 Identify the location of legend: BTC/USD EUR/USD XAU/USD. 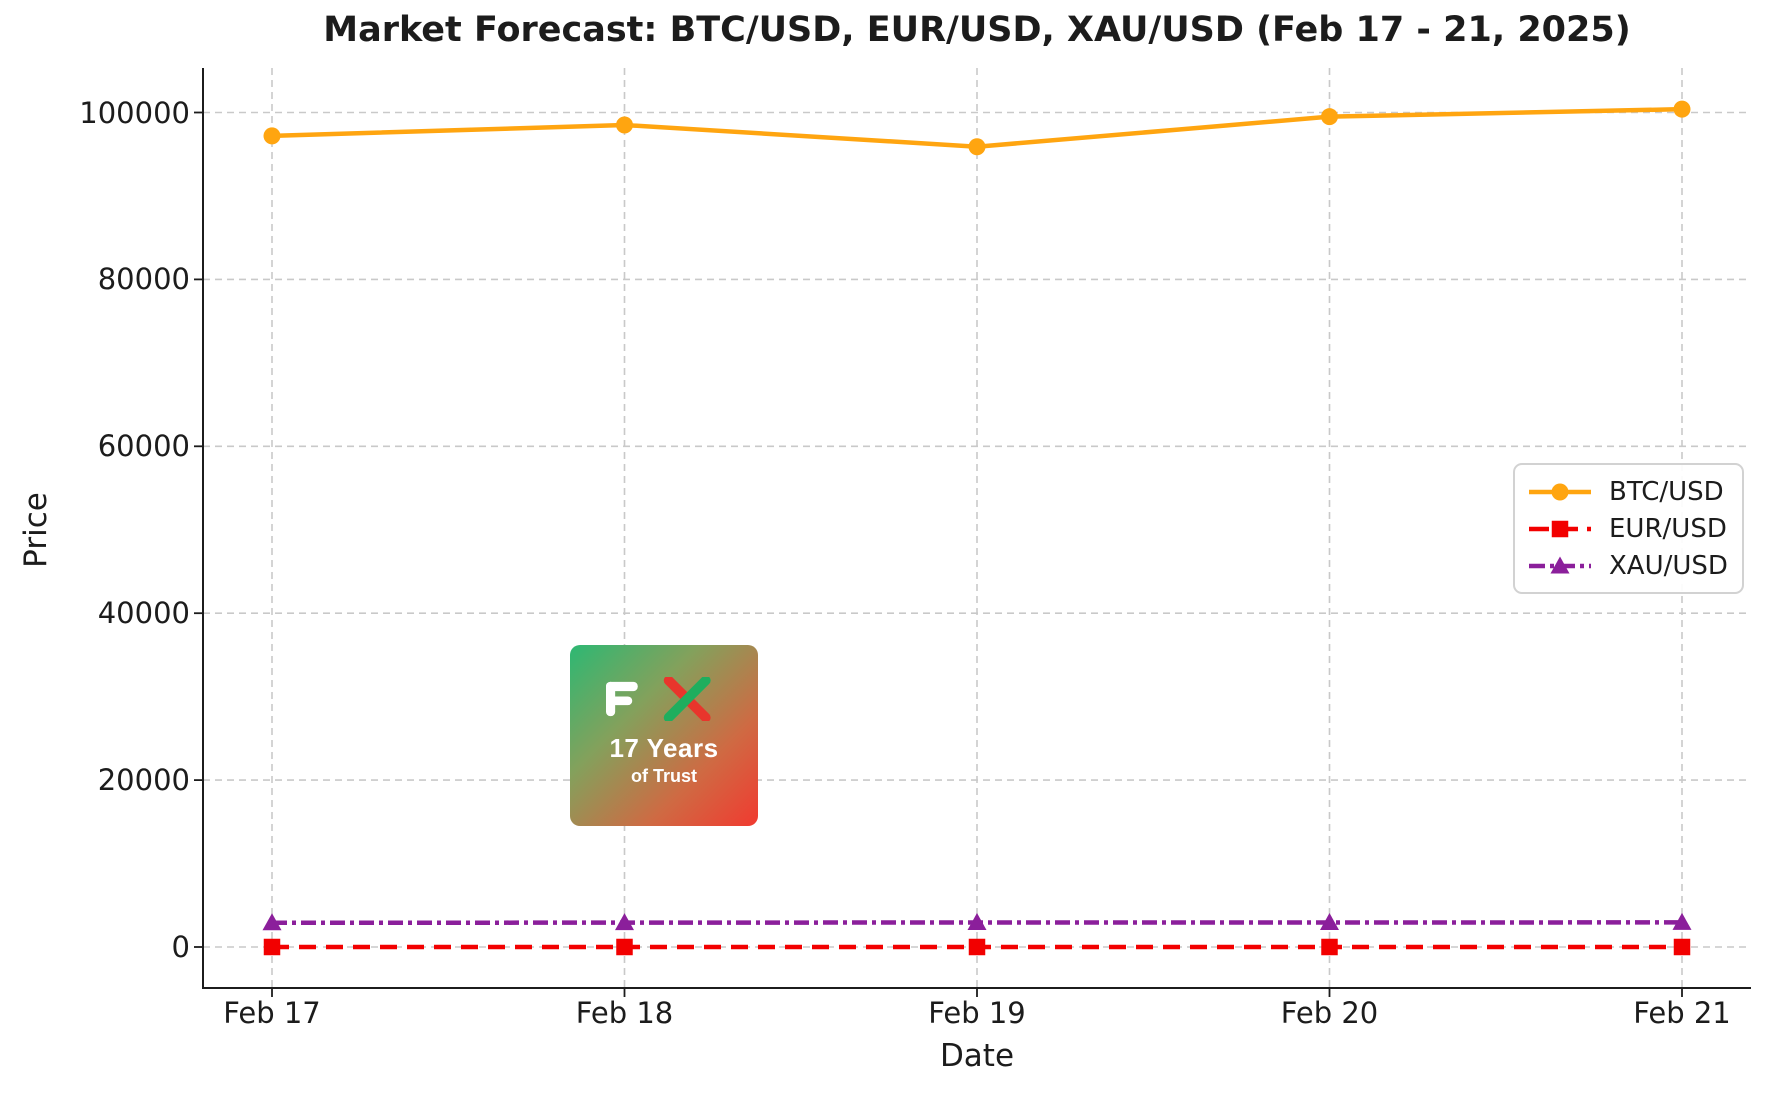
(1628, 528).